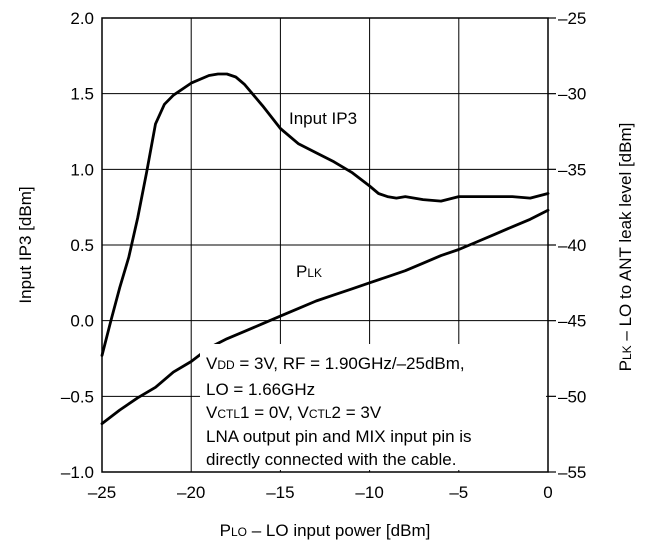 Image resolution: width=648 pixels, height=550 pixels. What do you see at coordinates (323, 118) in the screenshot?
I see `input-ip3-series-label: Input IP3` at bounding box center [323, 118].